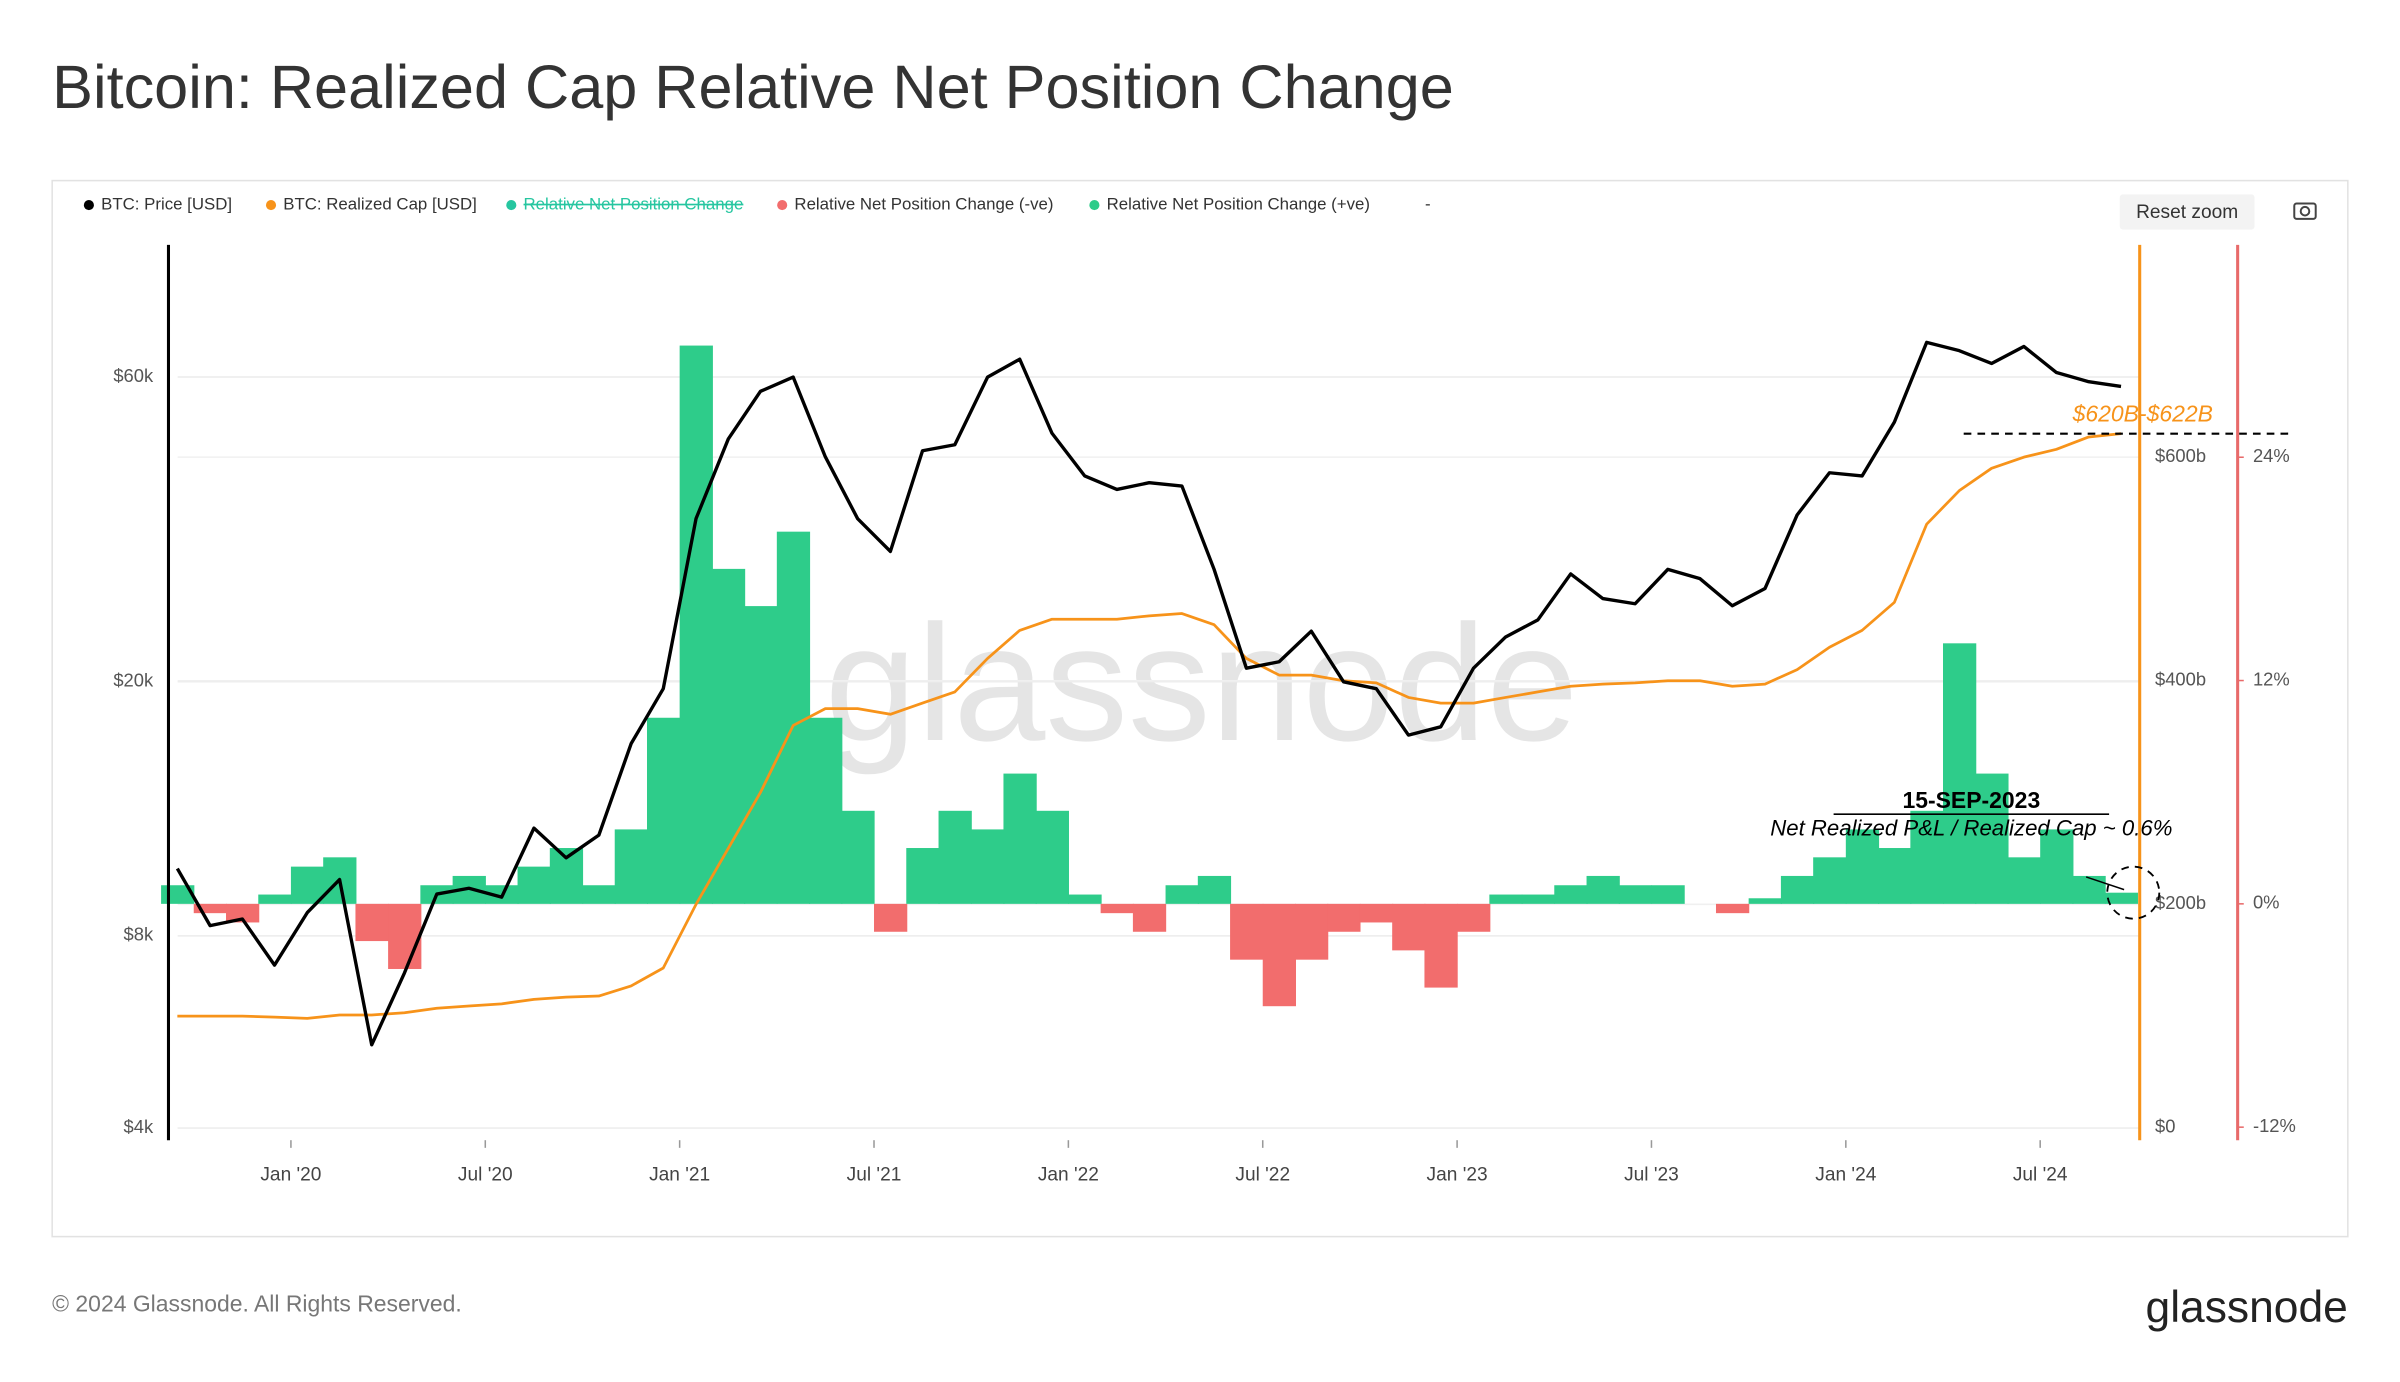 The width and height of the screenshot is (2400, 1382). Describe the element at coordinates (290, 1174) in the screenshot. I see `x-tick-label: Jan '20` at that location.